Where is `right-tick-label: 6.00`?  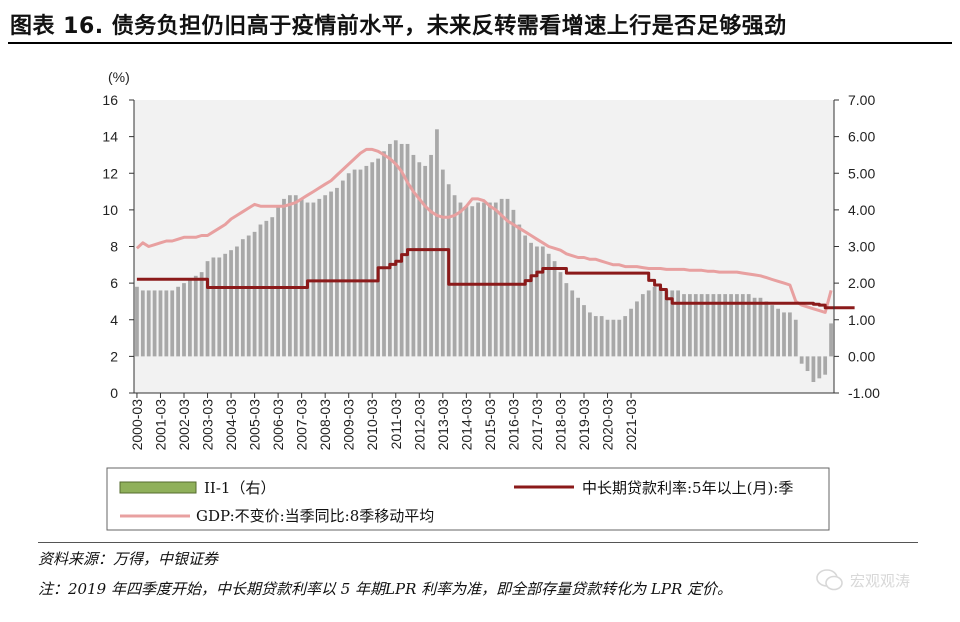 right-tick-label: 6.00 is located at coordinates (861, 137).